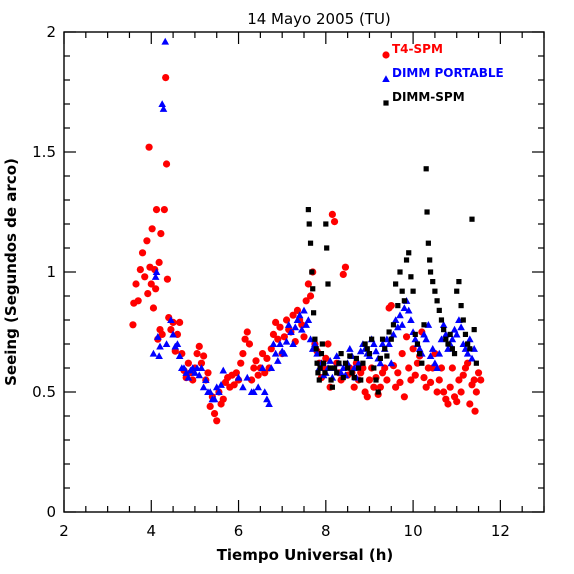  I want to click on y-axis-label: Seeing (Segundos de arco), so click(11, 272).